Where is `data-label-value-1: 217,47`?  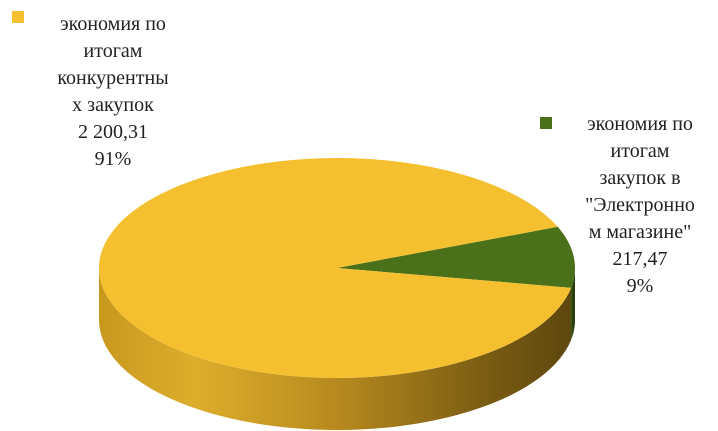 data-label-value-1: 217,47 is located at coordinates (640, 259).